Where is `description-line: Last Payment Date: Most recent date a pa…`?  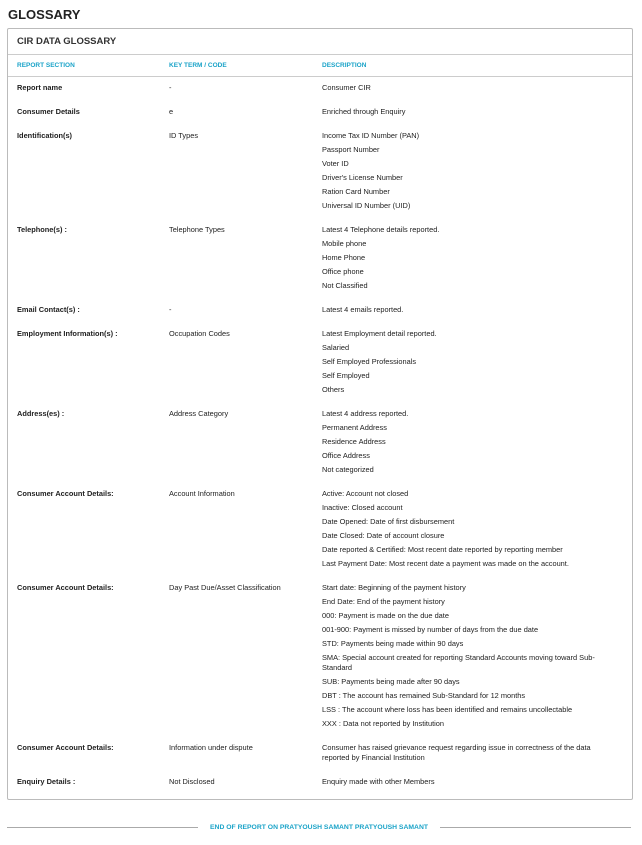
description-line: Last Payment Date: Most recent date a pa… is located at coordinates (445, 563).